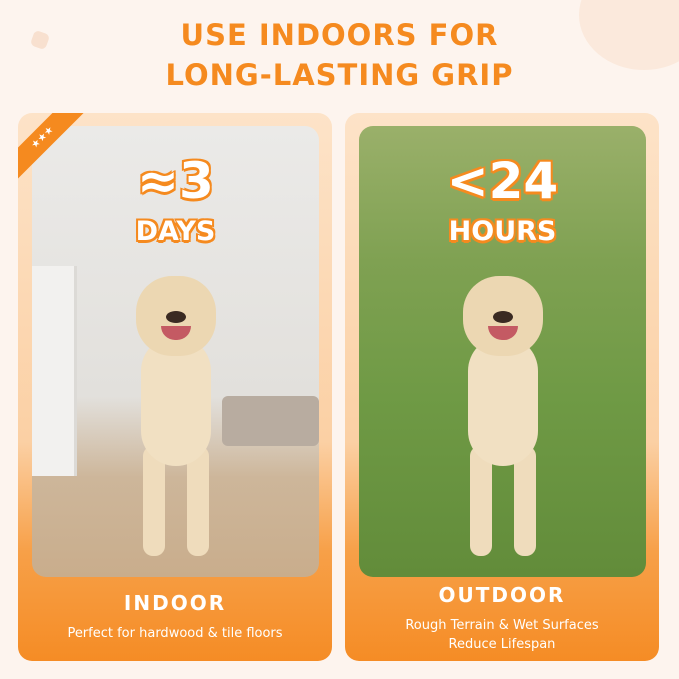 Image resolution: width=679 pixels, height=679 pixels. What do you see at coordinates (175, 603) in the screenshot?
I see `indoor-label: INDOOR` at bounding box center [175, 603].